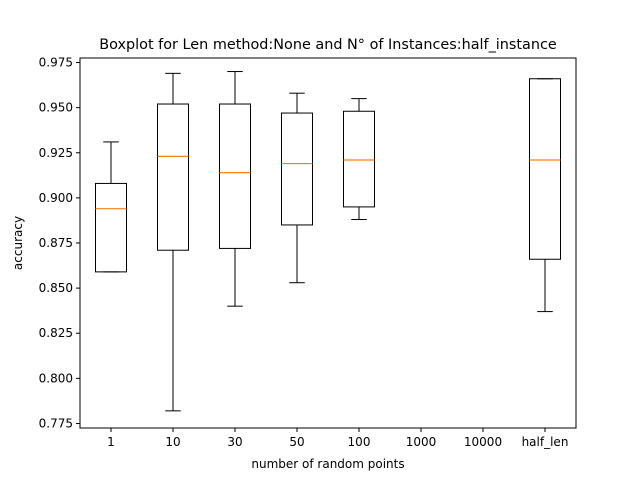 The image size is (640, 480). Describe the element at coordinates (359, 442) in the screenshot. I see `x-tick-label: 100` at that location.